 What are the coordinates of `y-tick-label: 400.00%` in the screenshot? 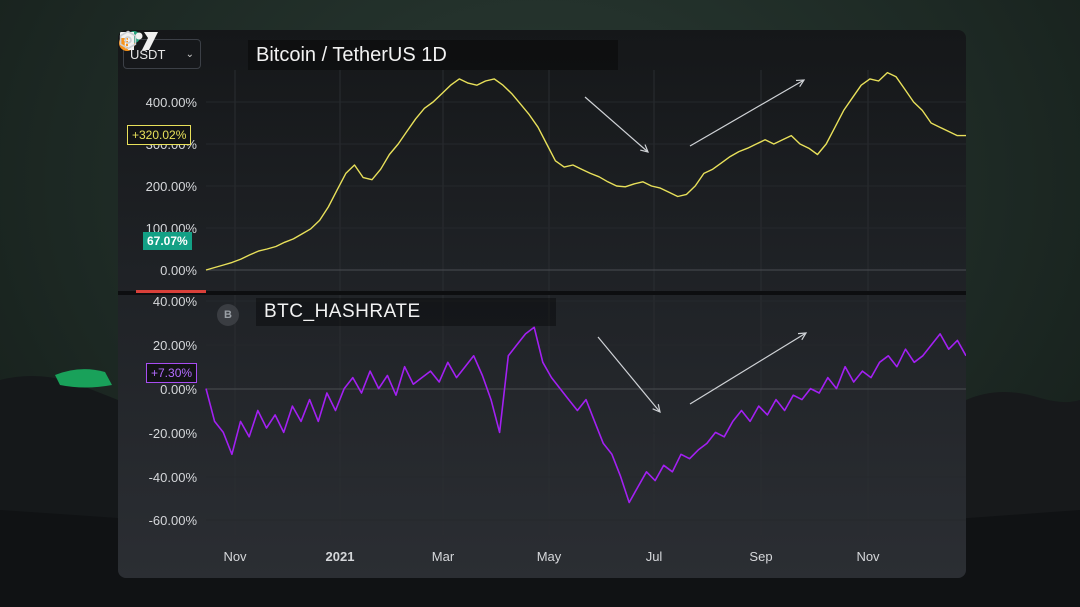 It's located at (172, 102).